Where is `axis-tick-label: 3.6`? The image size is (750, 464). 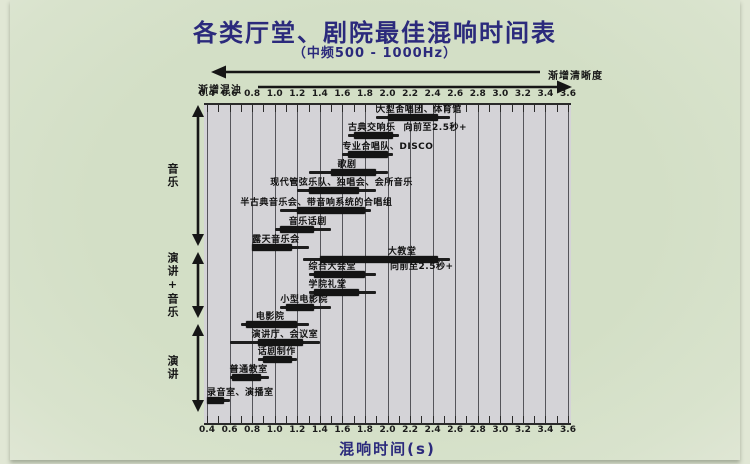 axis-tick-label: 3.6 is located at coordinates (568, 94).